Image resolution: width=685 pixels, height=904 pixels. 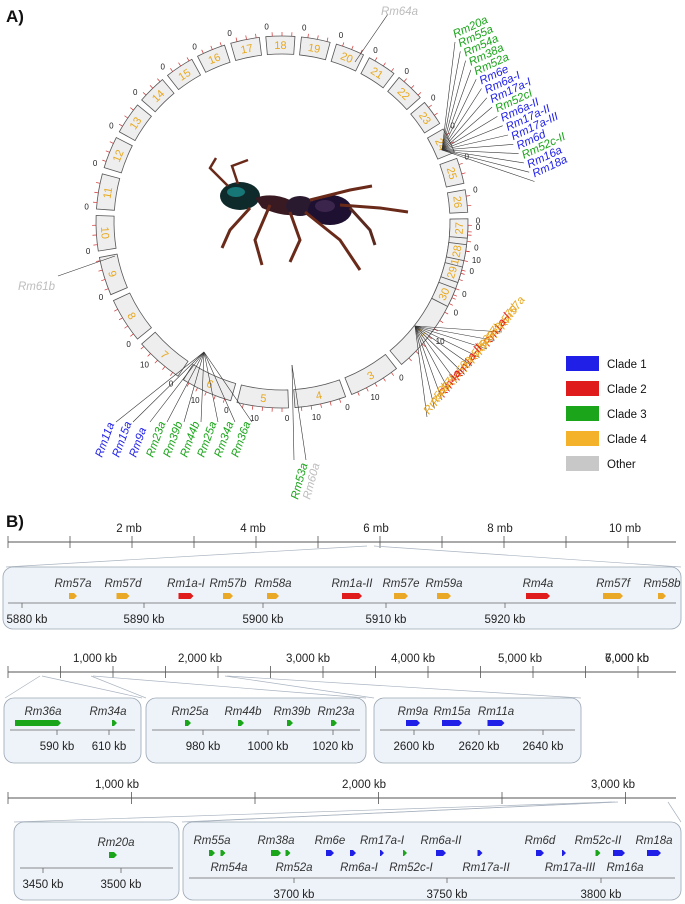 I want to click on zoom-axis-label: 2600 kb, so click(x=414, y=747).